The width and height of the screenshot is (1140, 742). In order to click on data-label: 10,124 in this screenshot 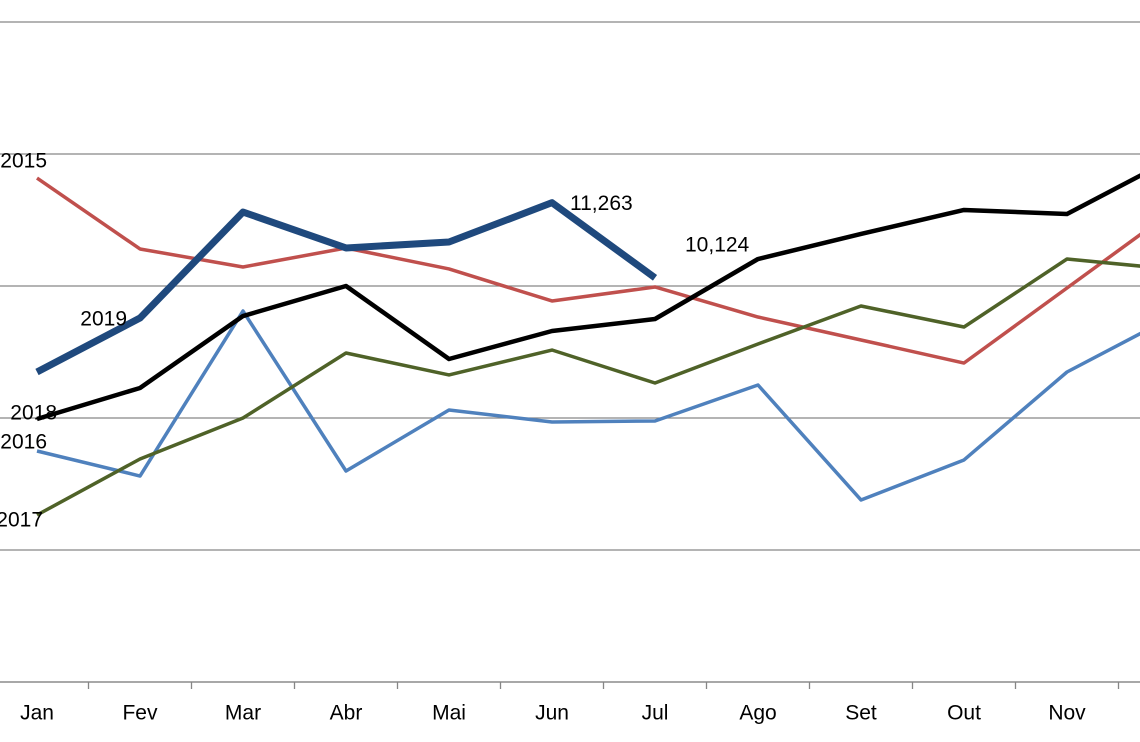, I will do `click(717, 244)`.